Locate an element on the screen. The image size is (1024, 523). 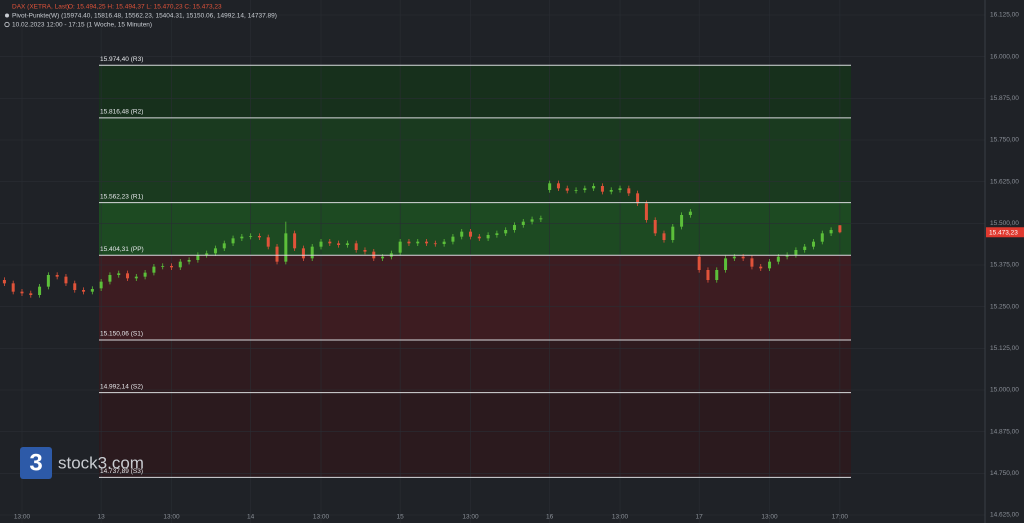
y-tick-label: 14.750,00 is located at coordinates (1004, 473).